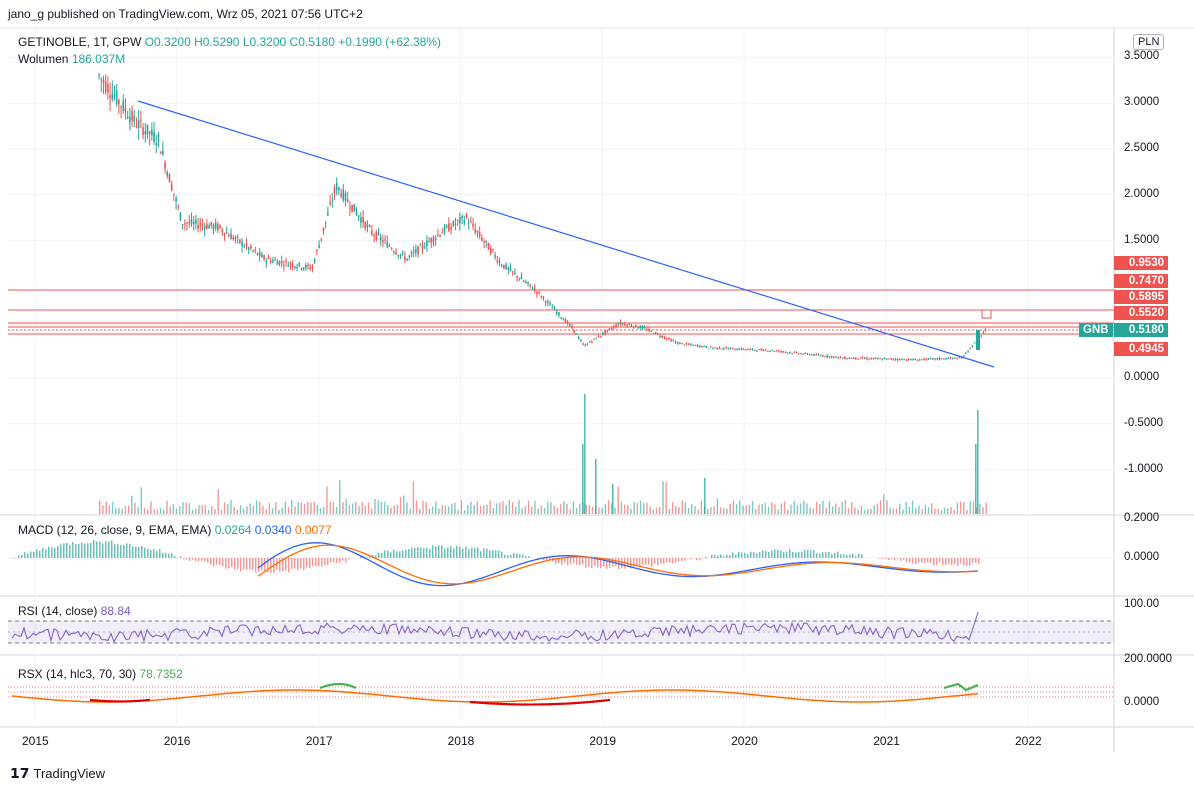 The image size is (1194, 790). What do you see at coordinates (77, 674) in the screenshot?
I see `rsx-label: RSX (14, hlc3, 70, 30)` at bounding box center [77, 674].